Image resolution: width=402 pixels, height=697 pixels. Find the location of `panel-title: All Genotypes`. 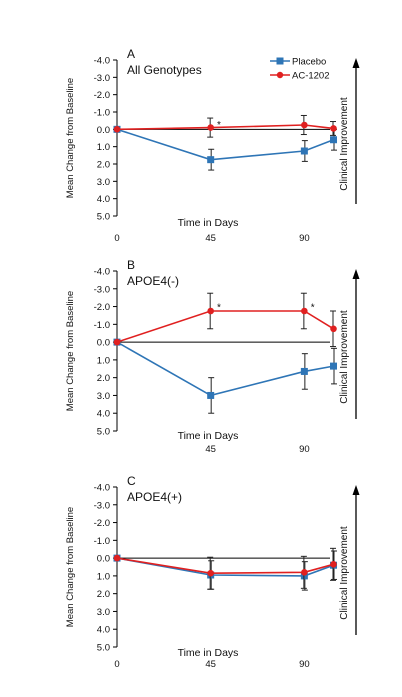

panel-title: All Genotypes is located at coordinates (164, 70).